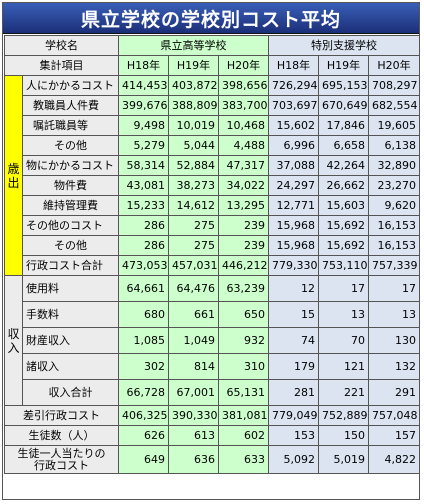 The width and height of the screenshot is (424, 504). What do you see at coordinates (70, 314) in the screenshot?
I see `row-label: 手数料` at bounding box center [70, 314].